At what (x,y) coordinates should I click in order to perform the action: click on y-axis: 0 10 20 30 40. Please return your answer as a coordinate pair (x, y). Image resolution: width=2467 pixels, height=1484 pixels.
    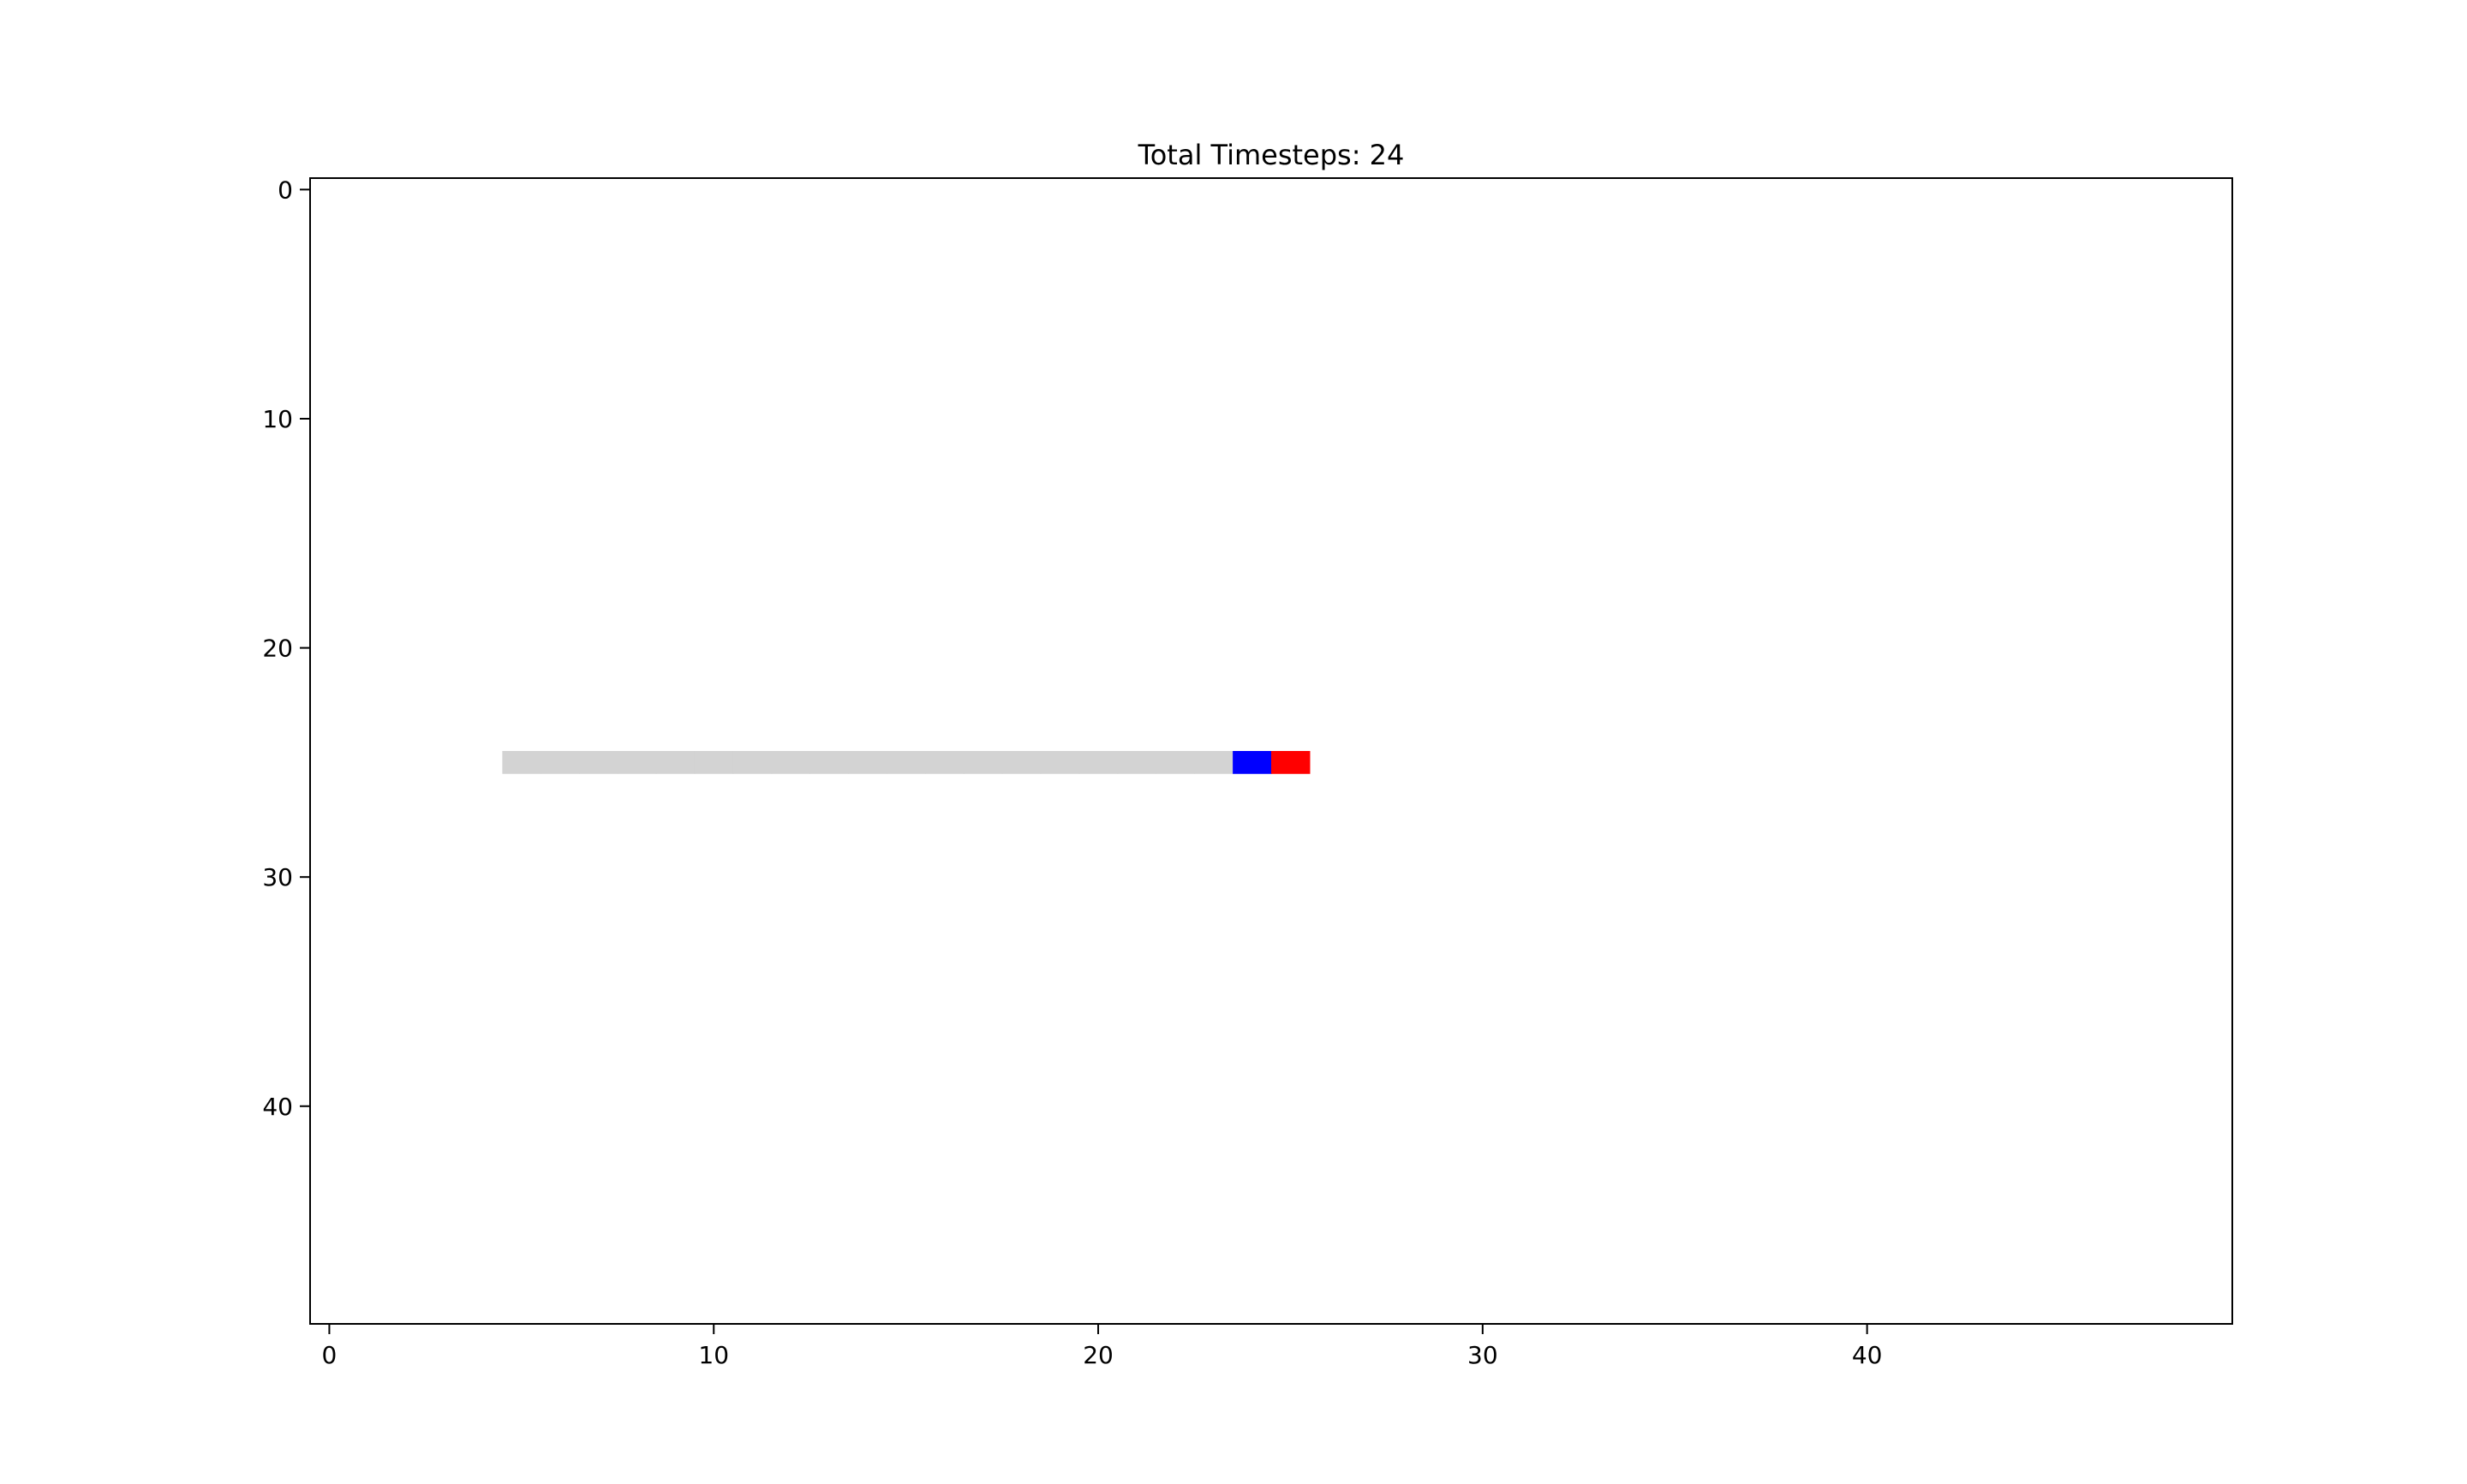
    Looking at the image, I should click on (286, 648).